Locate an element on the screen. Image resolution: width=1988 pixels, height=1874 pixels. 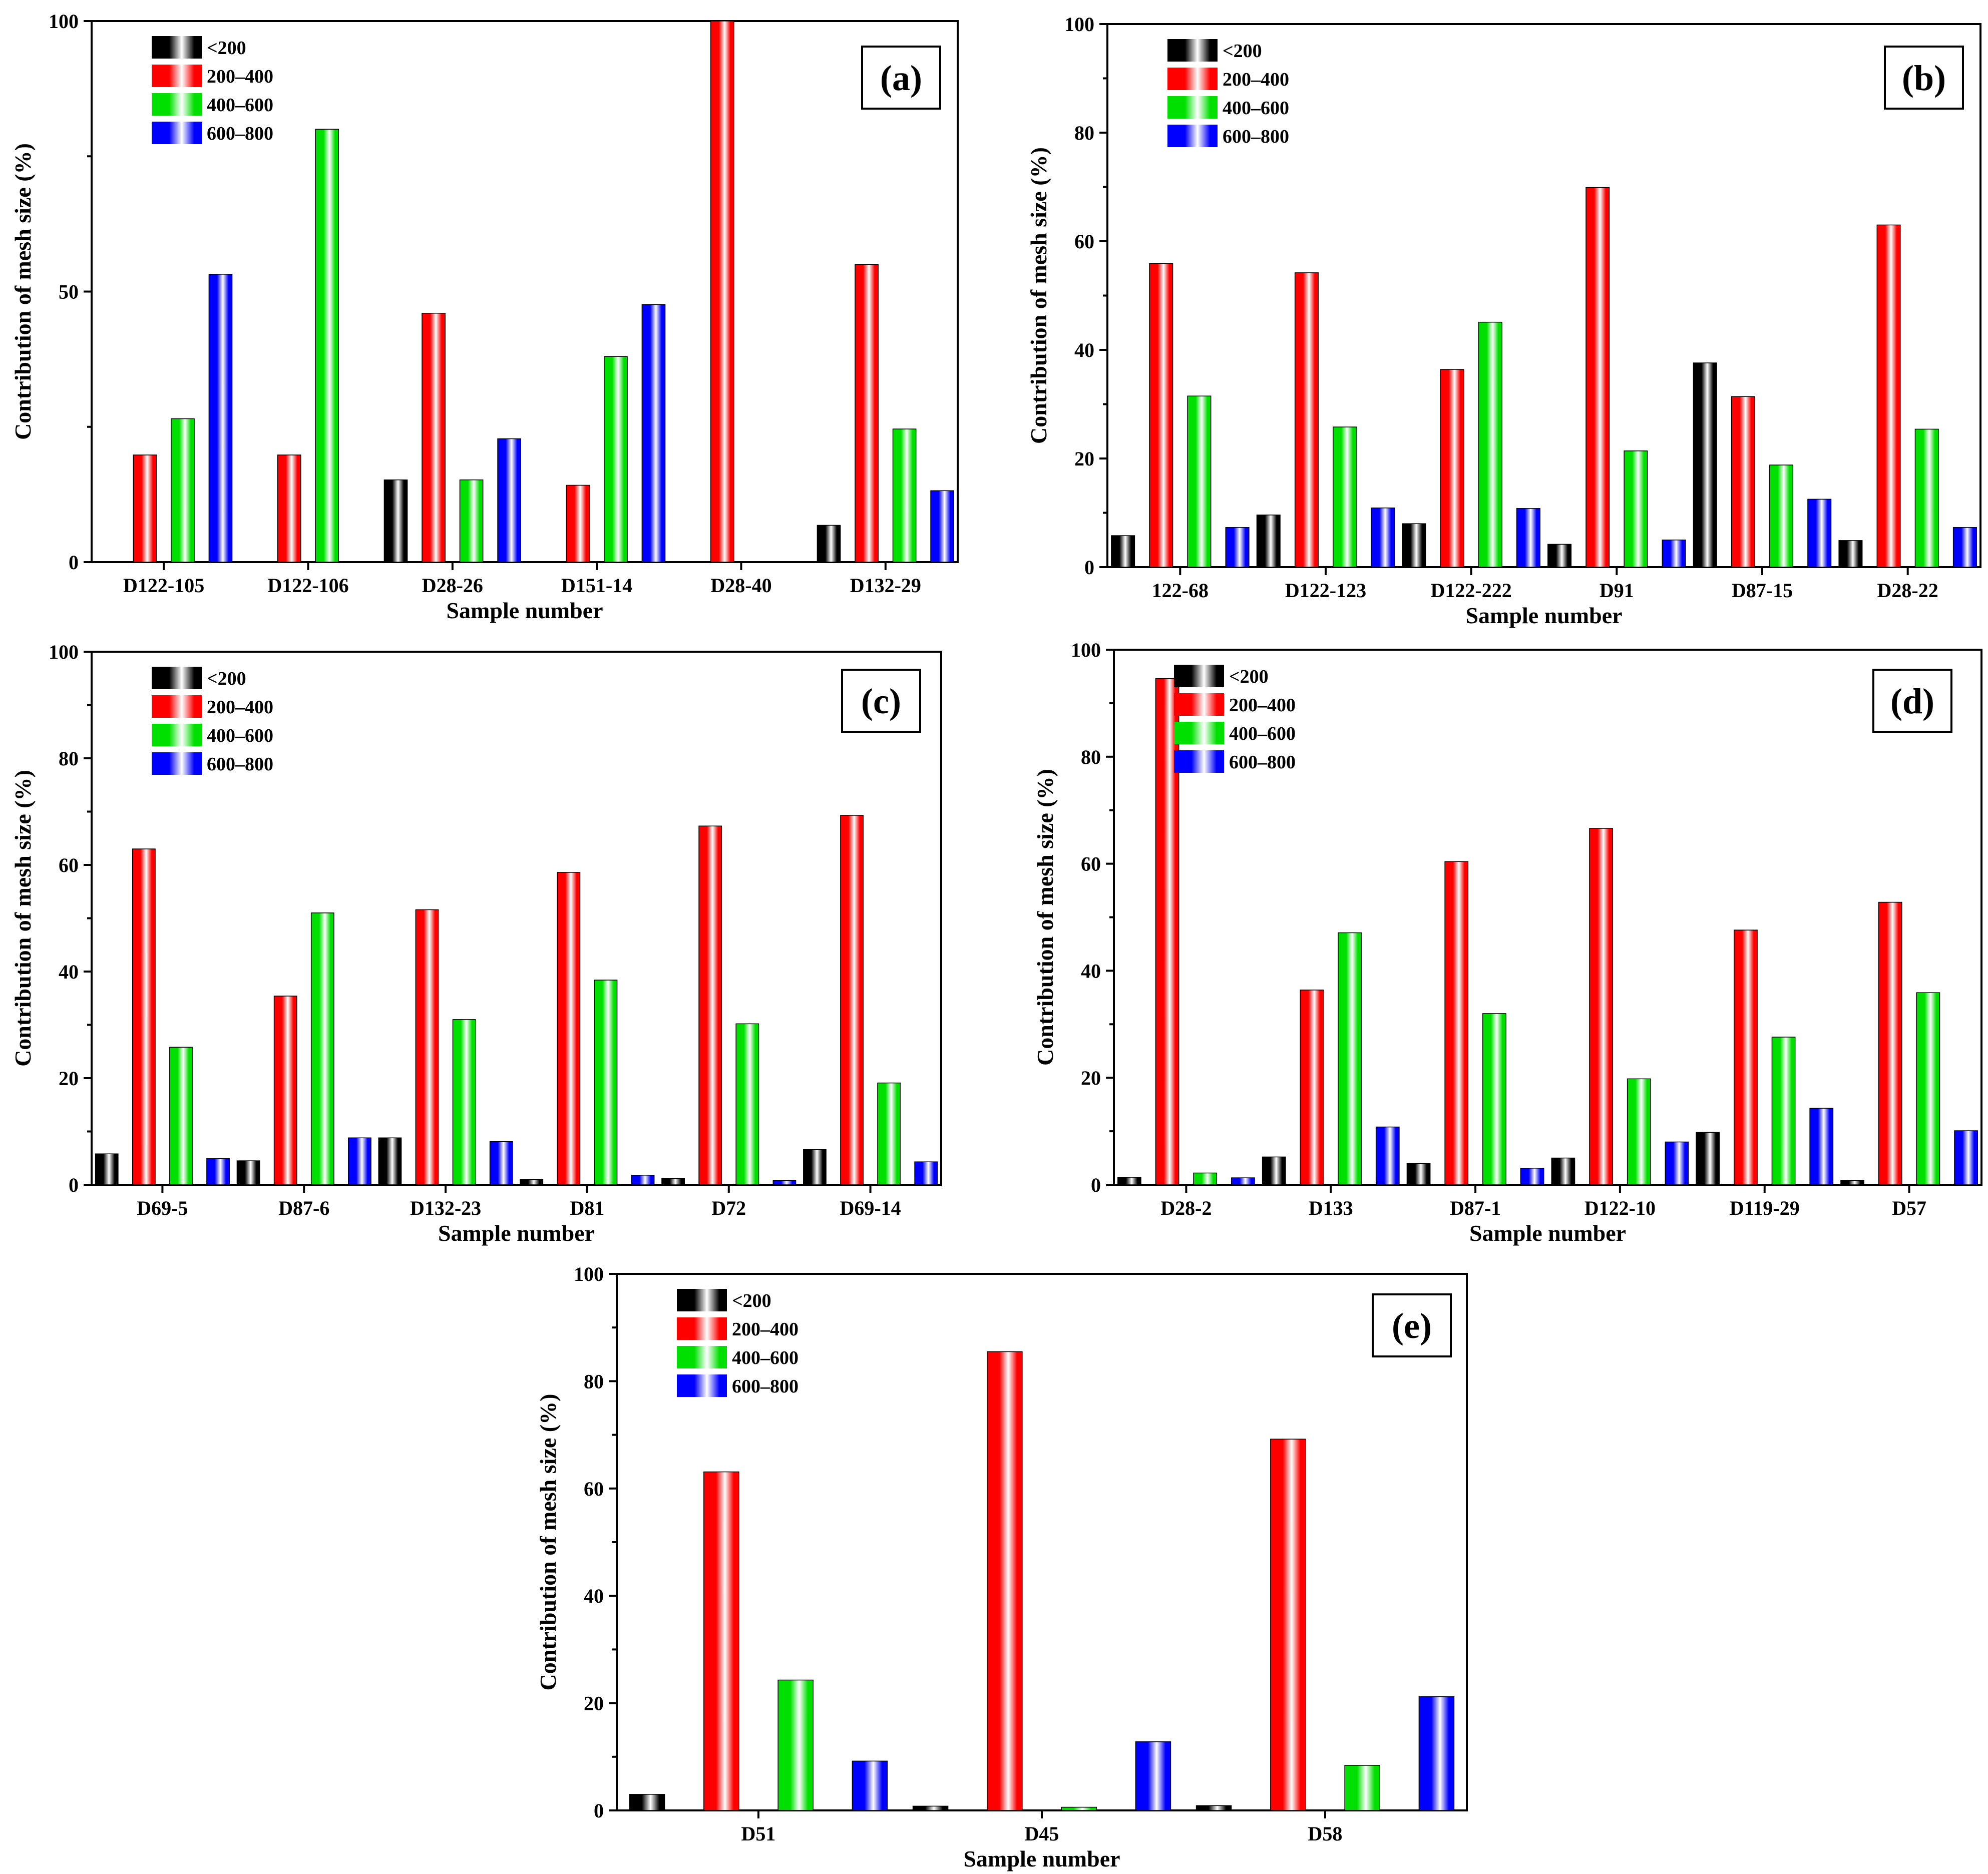
x-tick-label: 122-68 is located at coordinates (1180, 590).